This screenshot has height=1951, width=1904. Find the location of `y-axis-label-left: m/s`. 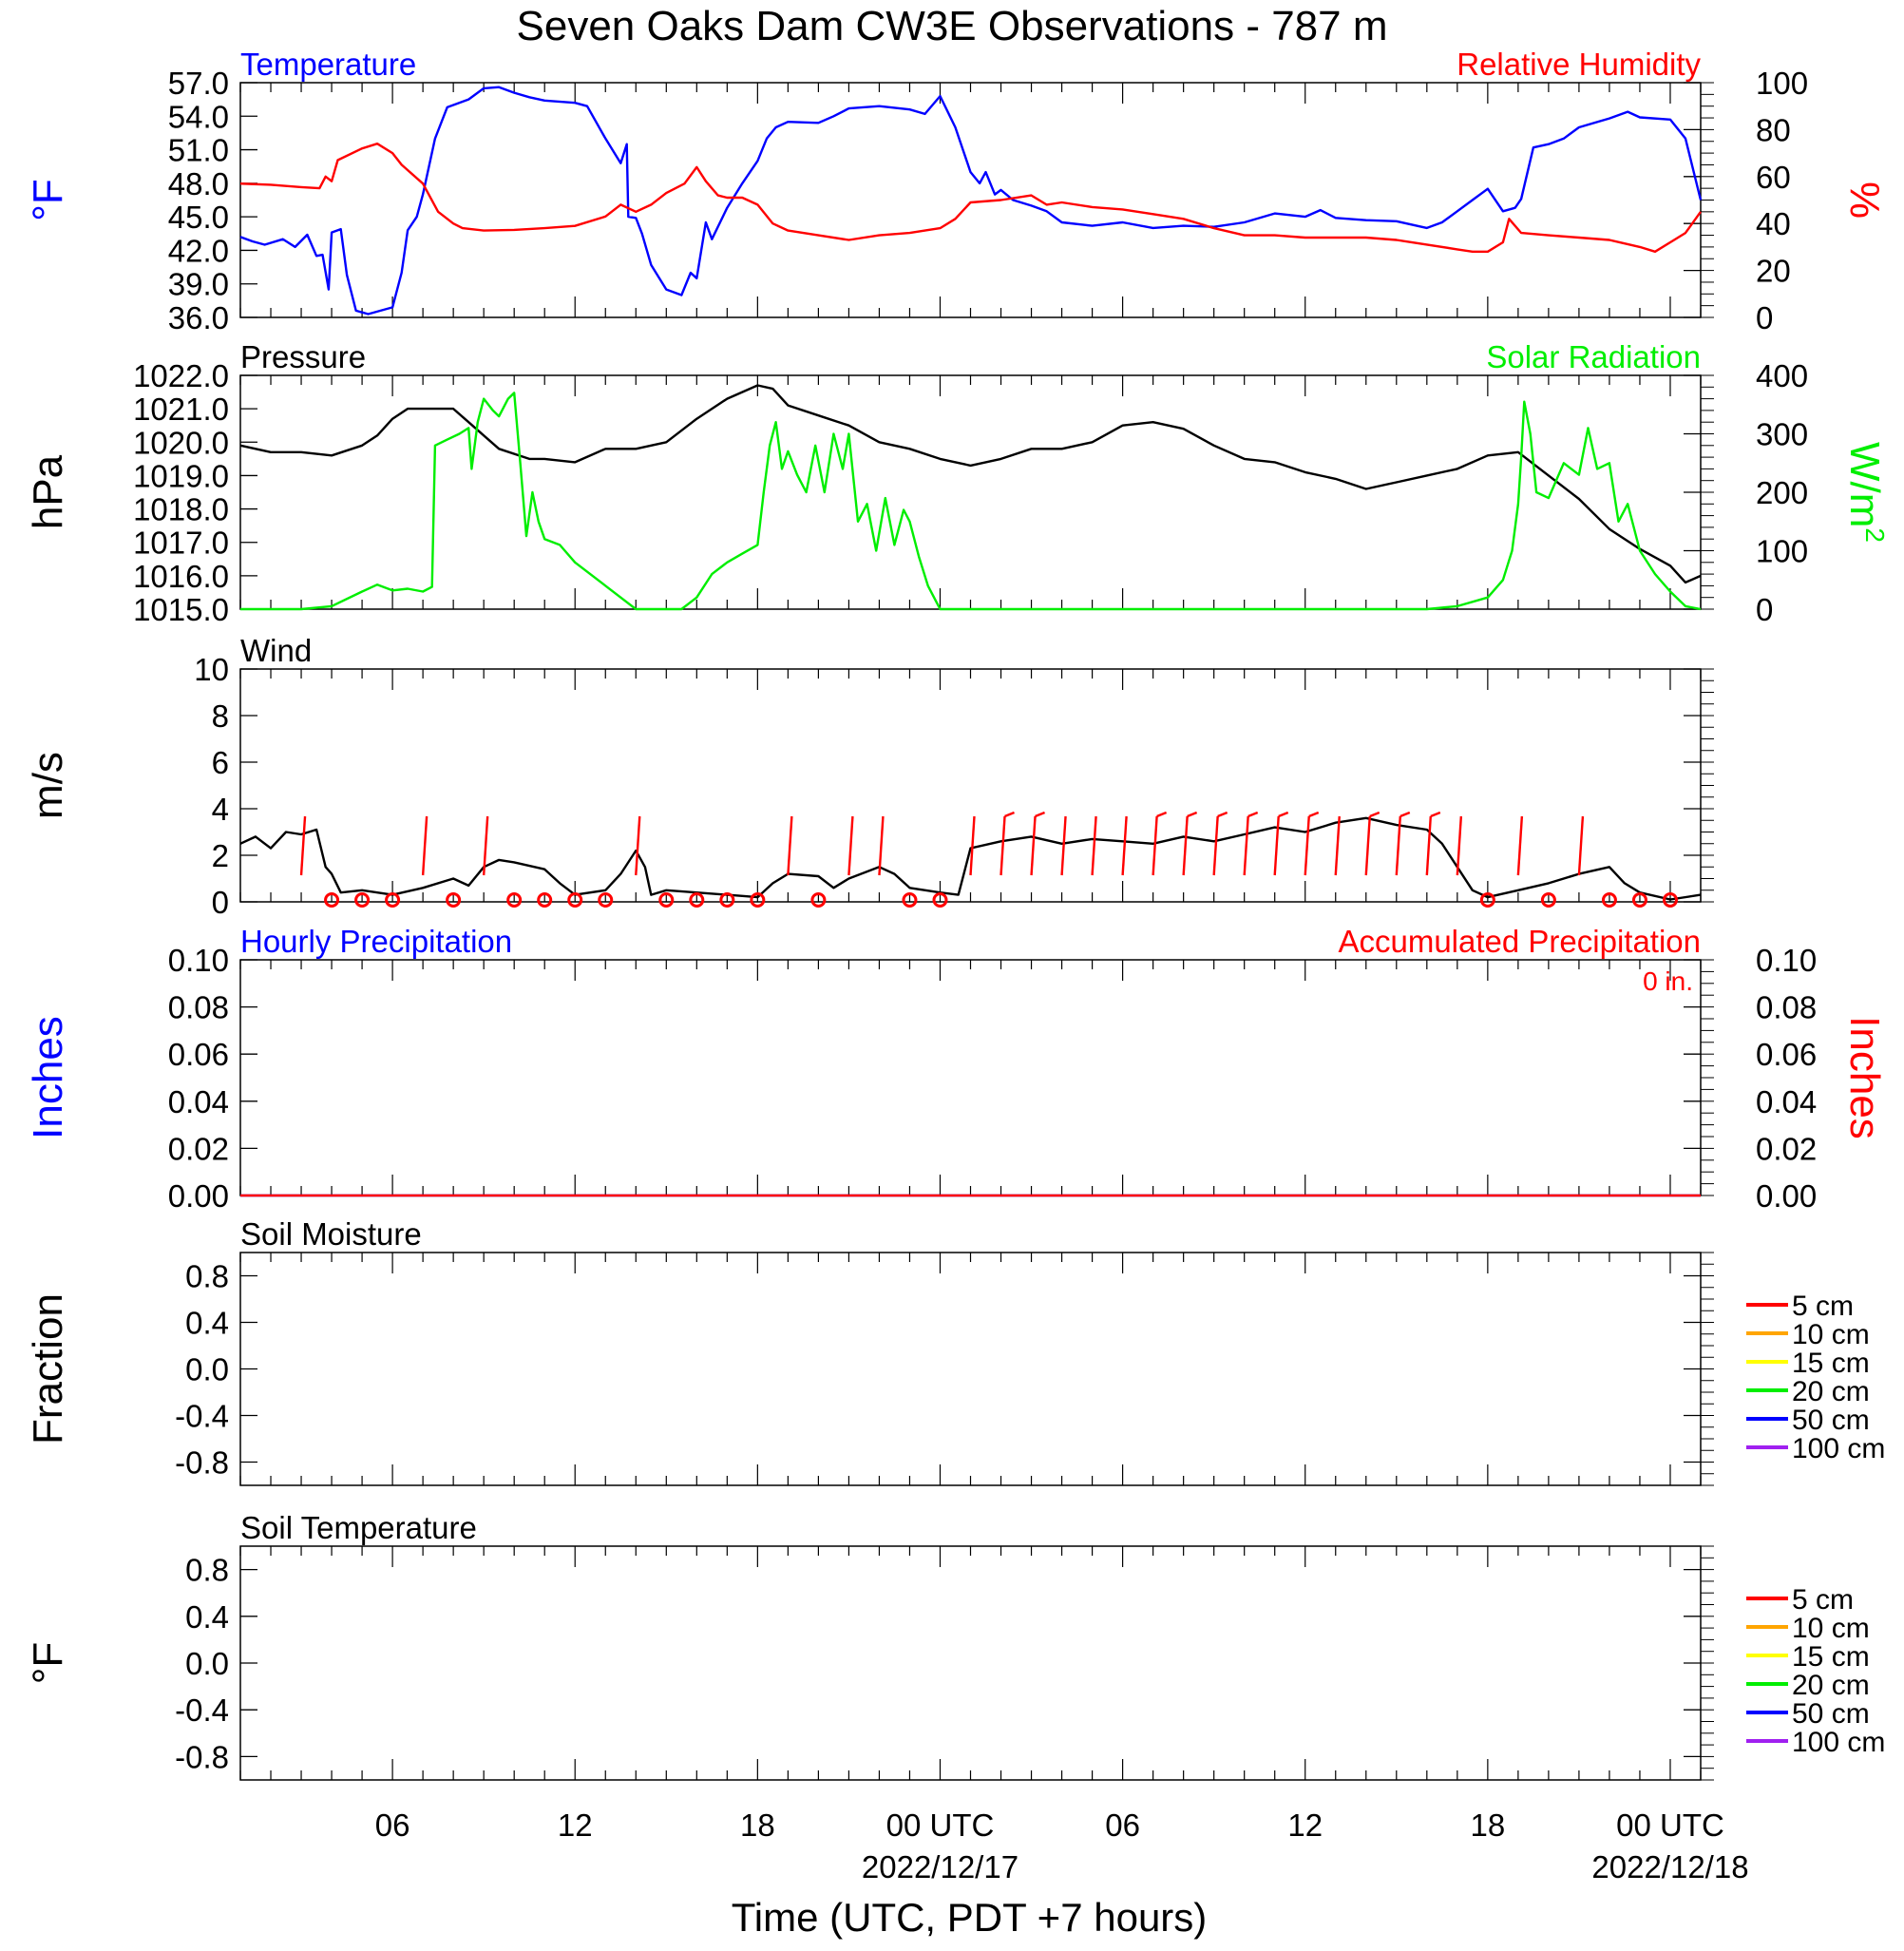

y-axis-label-left: m/s is located at coordinates (48, 785).